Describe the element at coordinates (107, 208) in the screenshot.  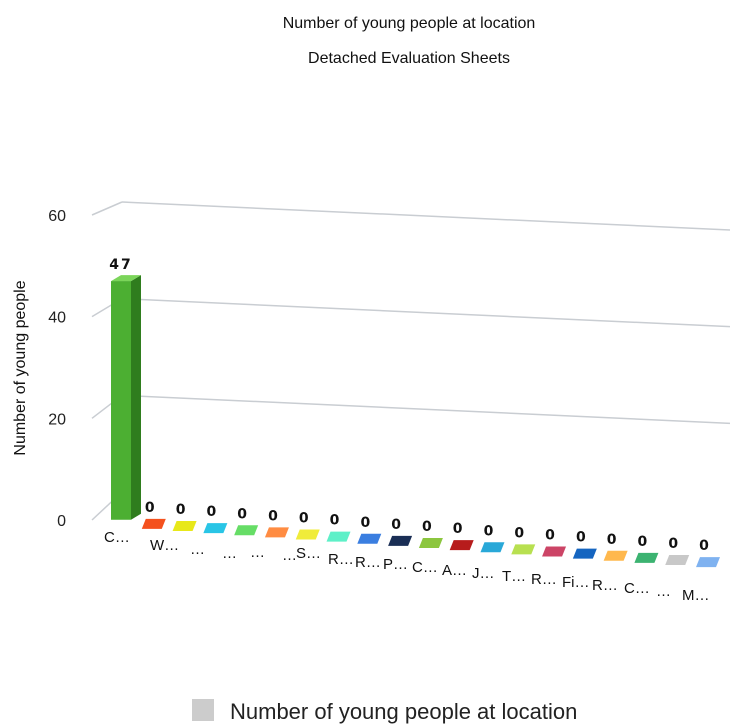
I see `gridline-connector` at that location.